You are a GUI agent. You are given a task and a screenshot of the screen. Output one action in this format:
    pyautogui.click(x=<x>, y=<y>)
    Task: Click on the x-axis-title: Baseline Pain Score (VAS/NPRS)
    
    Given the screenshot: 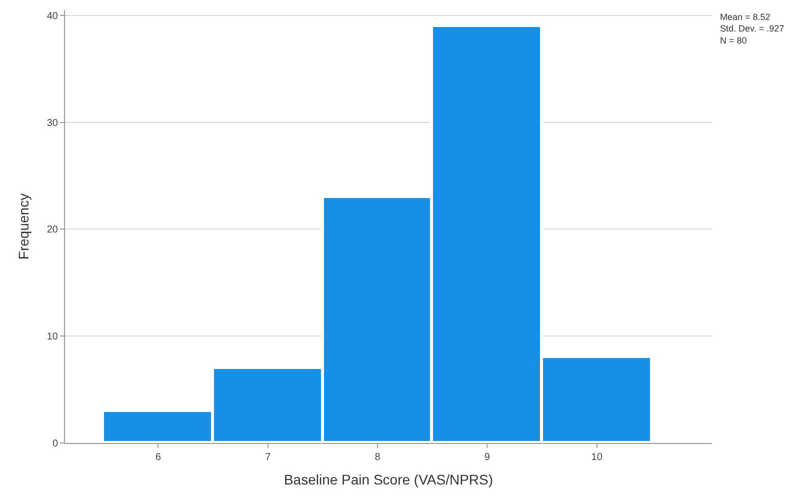 What is the action you would take?
    pyautogui.click(x=389, y=479)
    